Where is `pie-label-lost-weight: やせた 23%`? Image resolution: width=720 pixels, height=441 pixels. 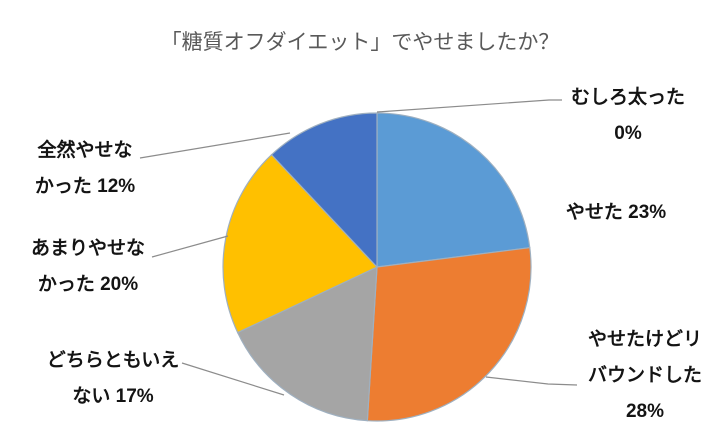
pie-label-lost-weight: やせた 23% is located at coordinates (616, 213).